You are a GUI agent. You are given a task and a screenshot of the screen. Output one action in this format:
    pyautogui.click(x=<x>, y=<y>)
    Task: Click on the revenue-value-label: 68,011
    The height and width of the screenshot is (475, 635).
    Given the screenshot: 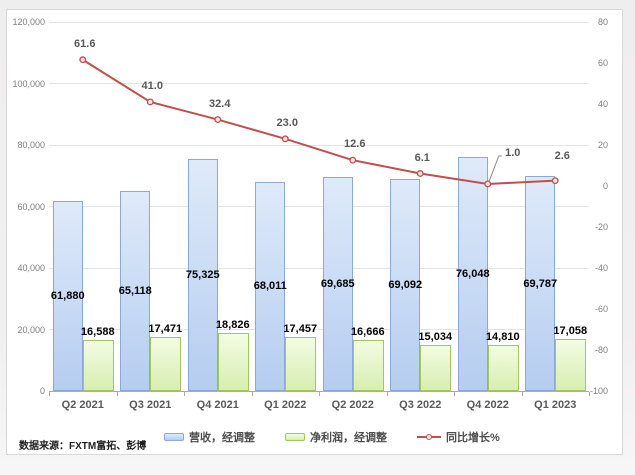 What is the action you would take?
    pyautogui.click(x=270, y=286)
    